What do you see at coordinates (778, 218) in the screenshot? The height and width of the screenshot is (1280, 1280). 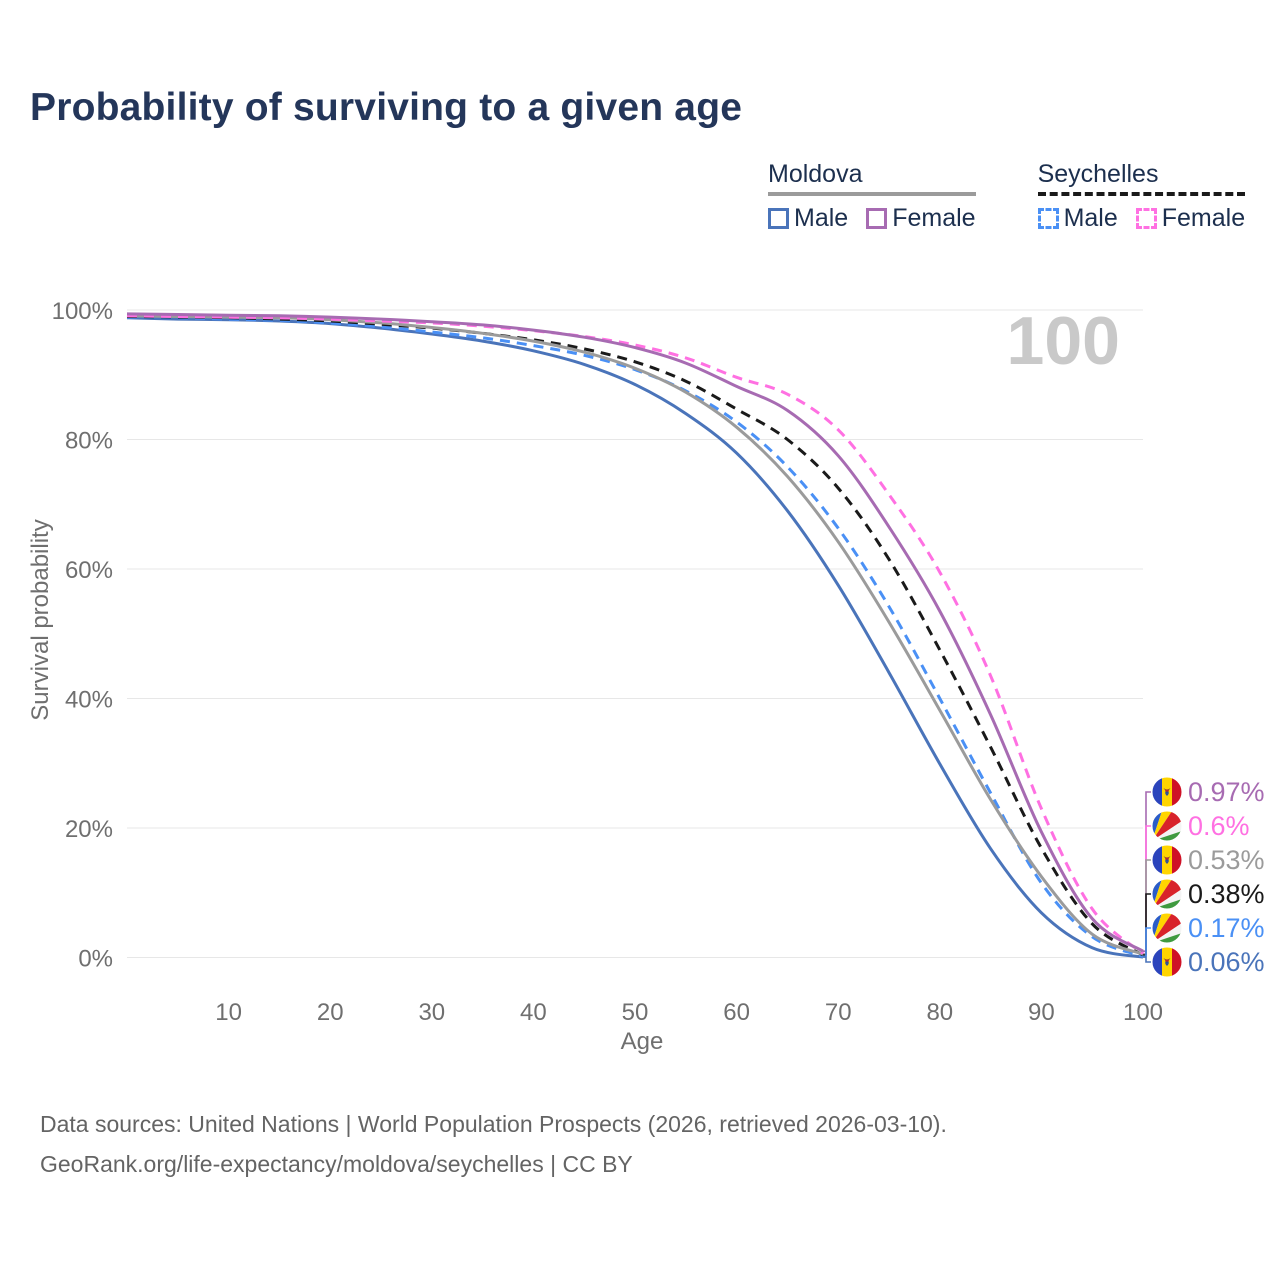 I see `moldova-male-checkbox` at bounding box center [778, 218].